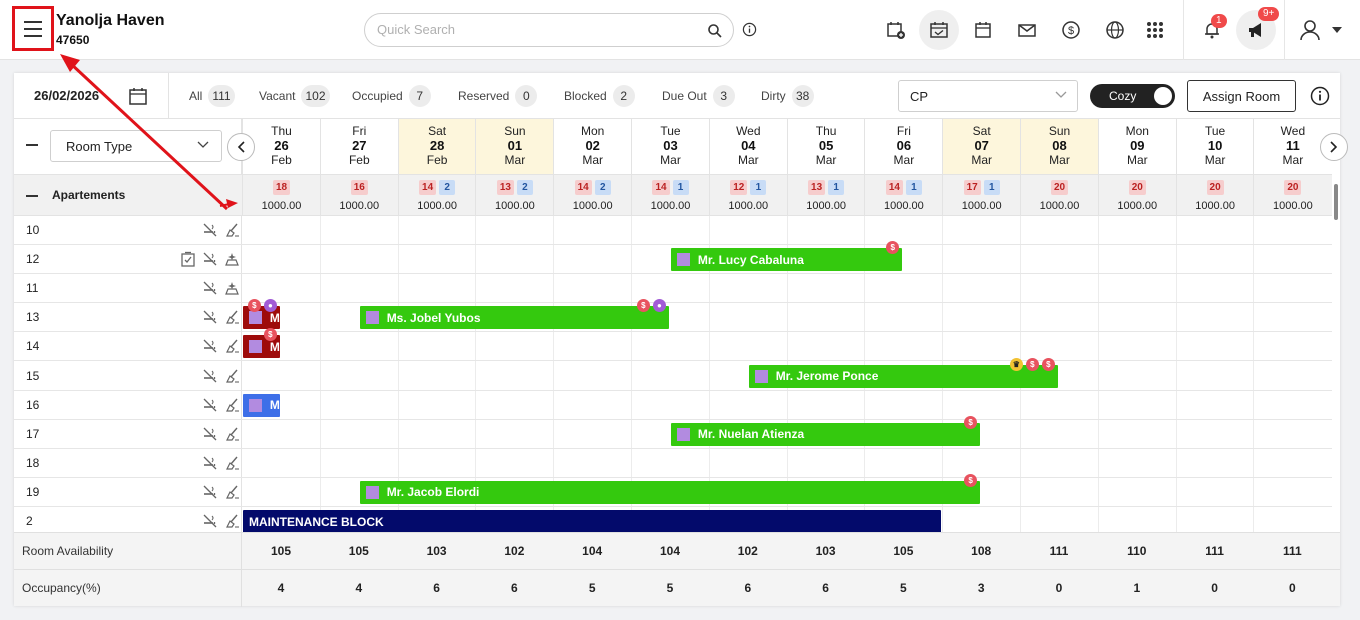  Describe the element at coordinates (1115, 30) in the screenshot. I see `globe-icon` at that location.